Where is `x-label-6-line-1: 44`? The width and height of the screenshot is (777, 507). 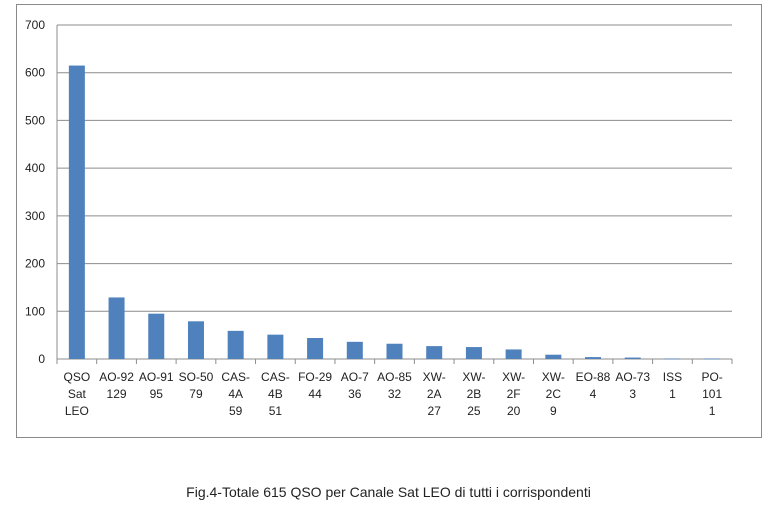
x-label-6-line-1: 44 is located at coordinates (315, 394).